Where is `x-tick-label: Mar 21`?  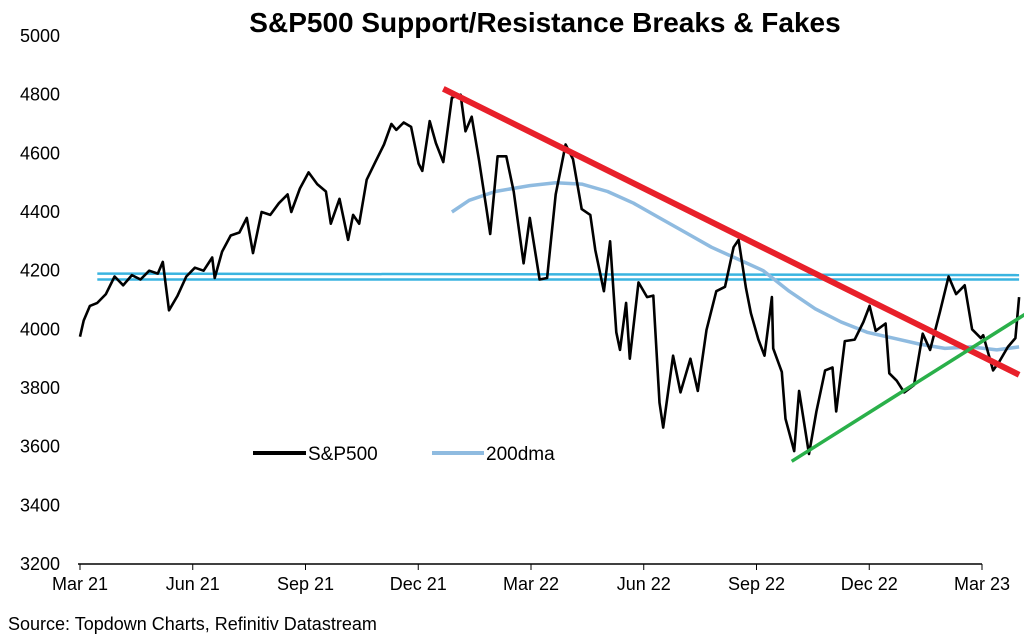
x-tick-label: Mar 21 is located at coordinates (80, 584).